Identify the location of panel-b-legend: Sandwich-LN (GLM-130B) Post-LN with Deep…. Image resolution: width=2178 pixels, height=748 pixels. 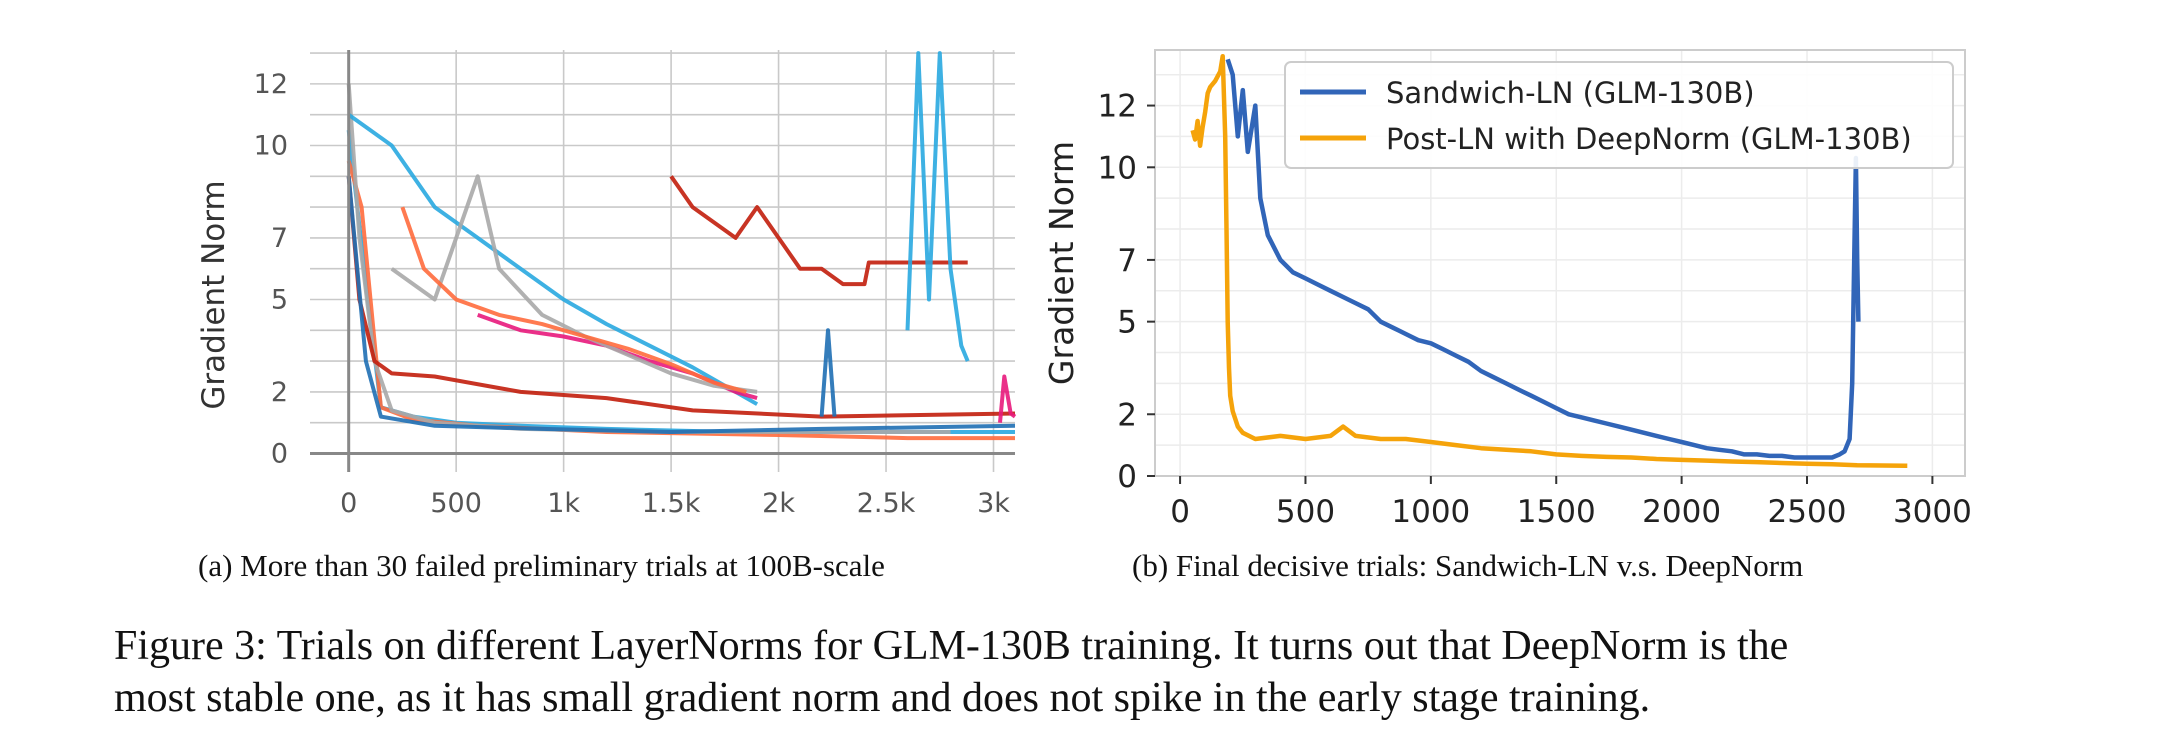
(1619, 115).